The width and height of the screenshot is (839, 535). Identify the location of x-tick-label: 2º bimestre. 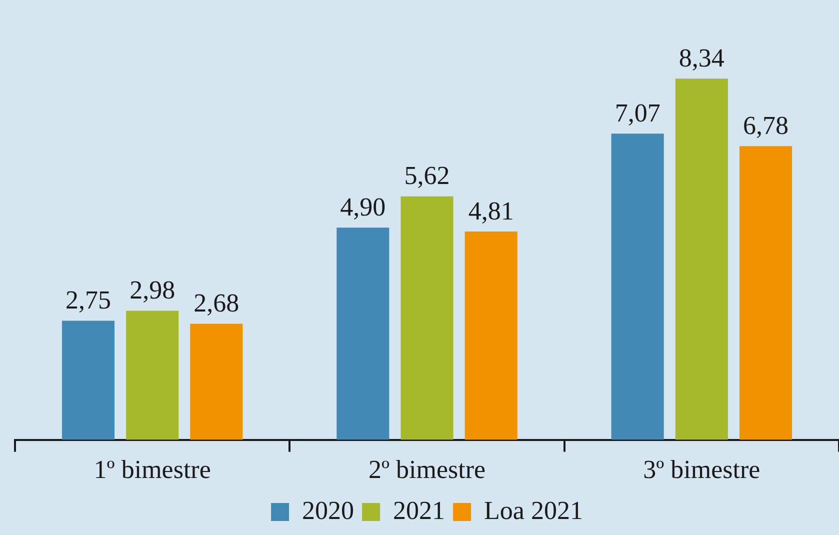
(427, 469).